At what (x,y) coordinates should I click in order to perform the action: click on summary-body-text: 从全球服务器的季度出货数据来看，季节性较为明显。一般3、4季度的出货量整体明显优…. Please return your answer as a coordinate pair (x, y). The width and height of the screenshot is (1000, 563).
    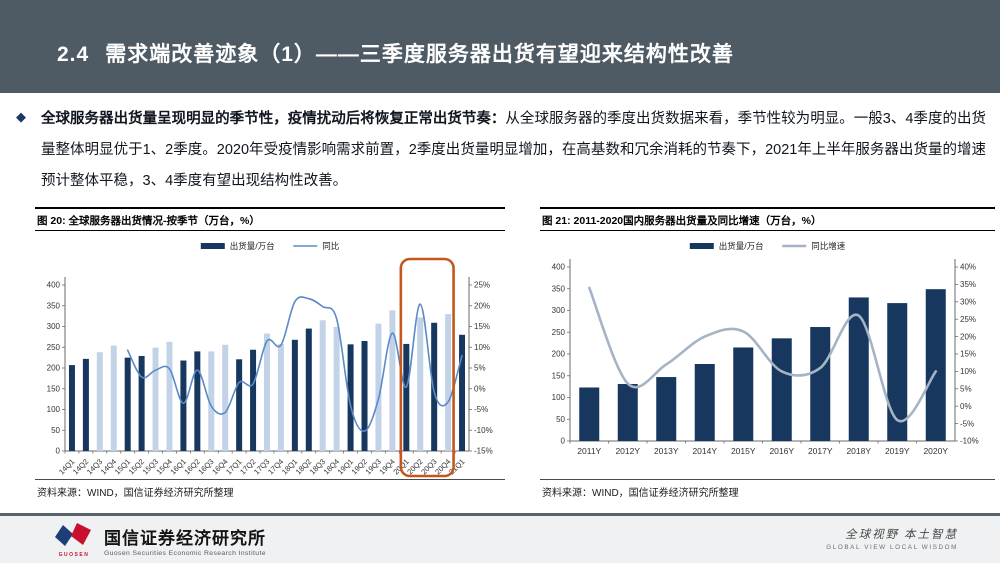
    Looking at the image, I should click on (513, 150).